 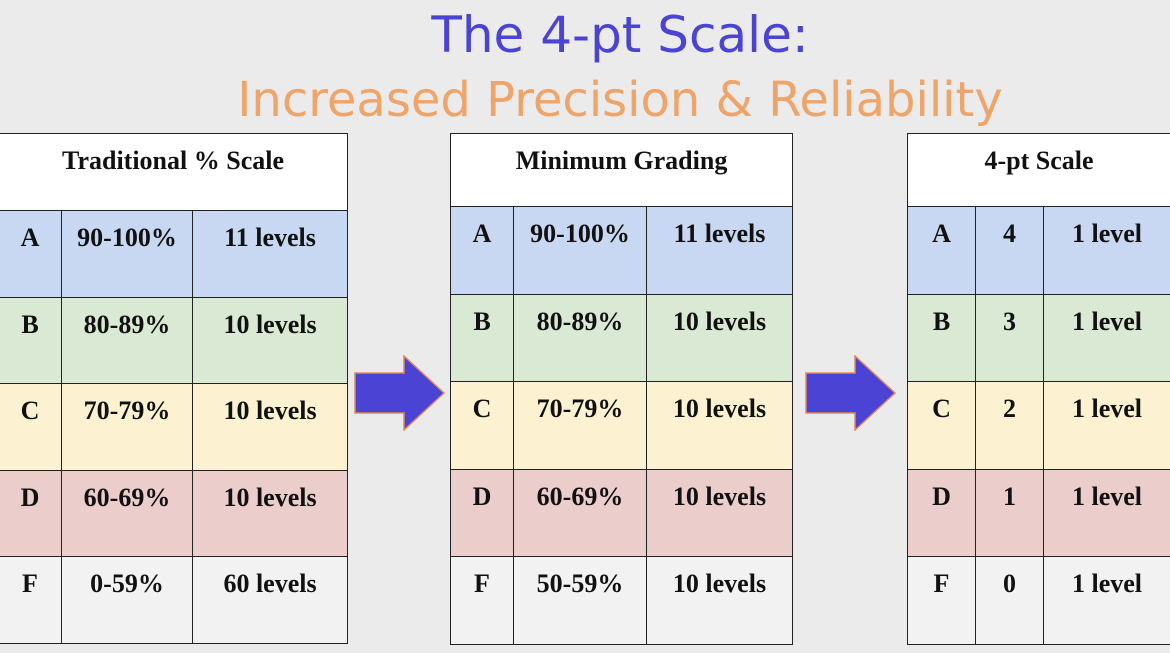 What do you see at coordinates (127, 600) in the screenshot?
I see `grade-range: 0-59%` at bounding box center [127, 600].